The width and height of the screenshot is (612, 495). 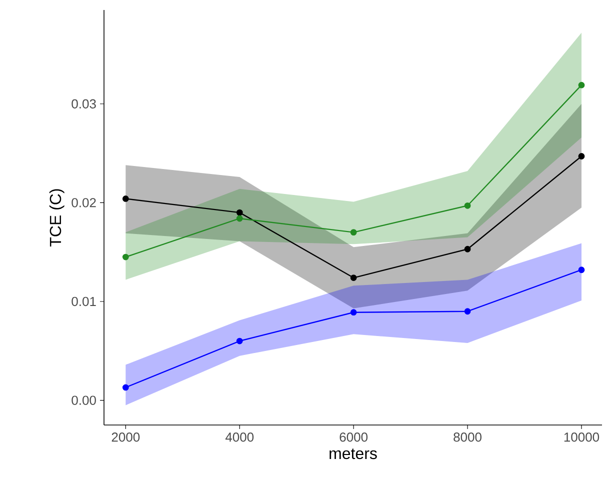 What do you see at coordinates (354, 437) in the screenshot?
I see `x-tick-label: 6000` at bounding box center [354, 437].